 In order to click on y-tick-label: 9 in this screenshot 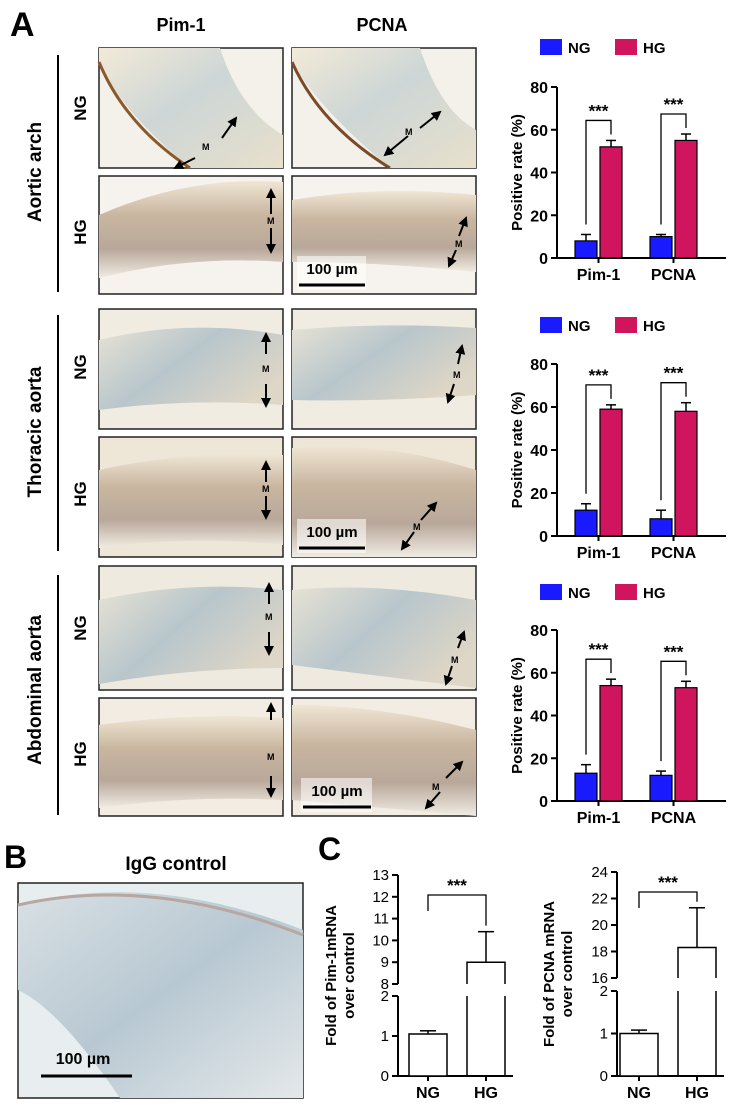, I will do `click(385, 962)`.